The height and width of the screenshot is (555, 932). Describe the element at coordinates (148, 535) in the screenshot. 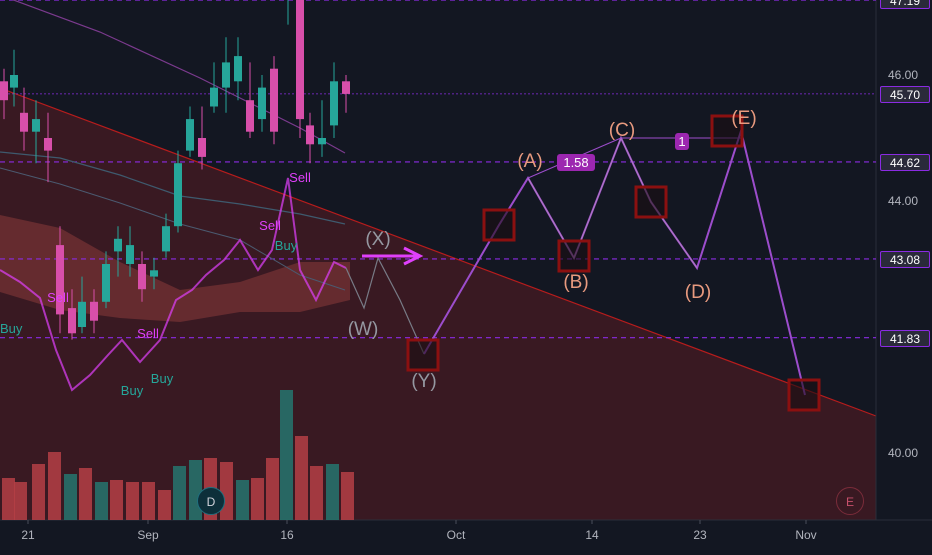

I see `time-tick-label: Sep` at that location.